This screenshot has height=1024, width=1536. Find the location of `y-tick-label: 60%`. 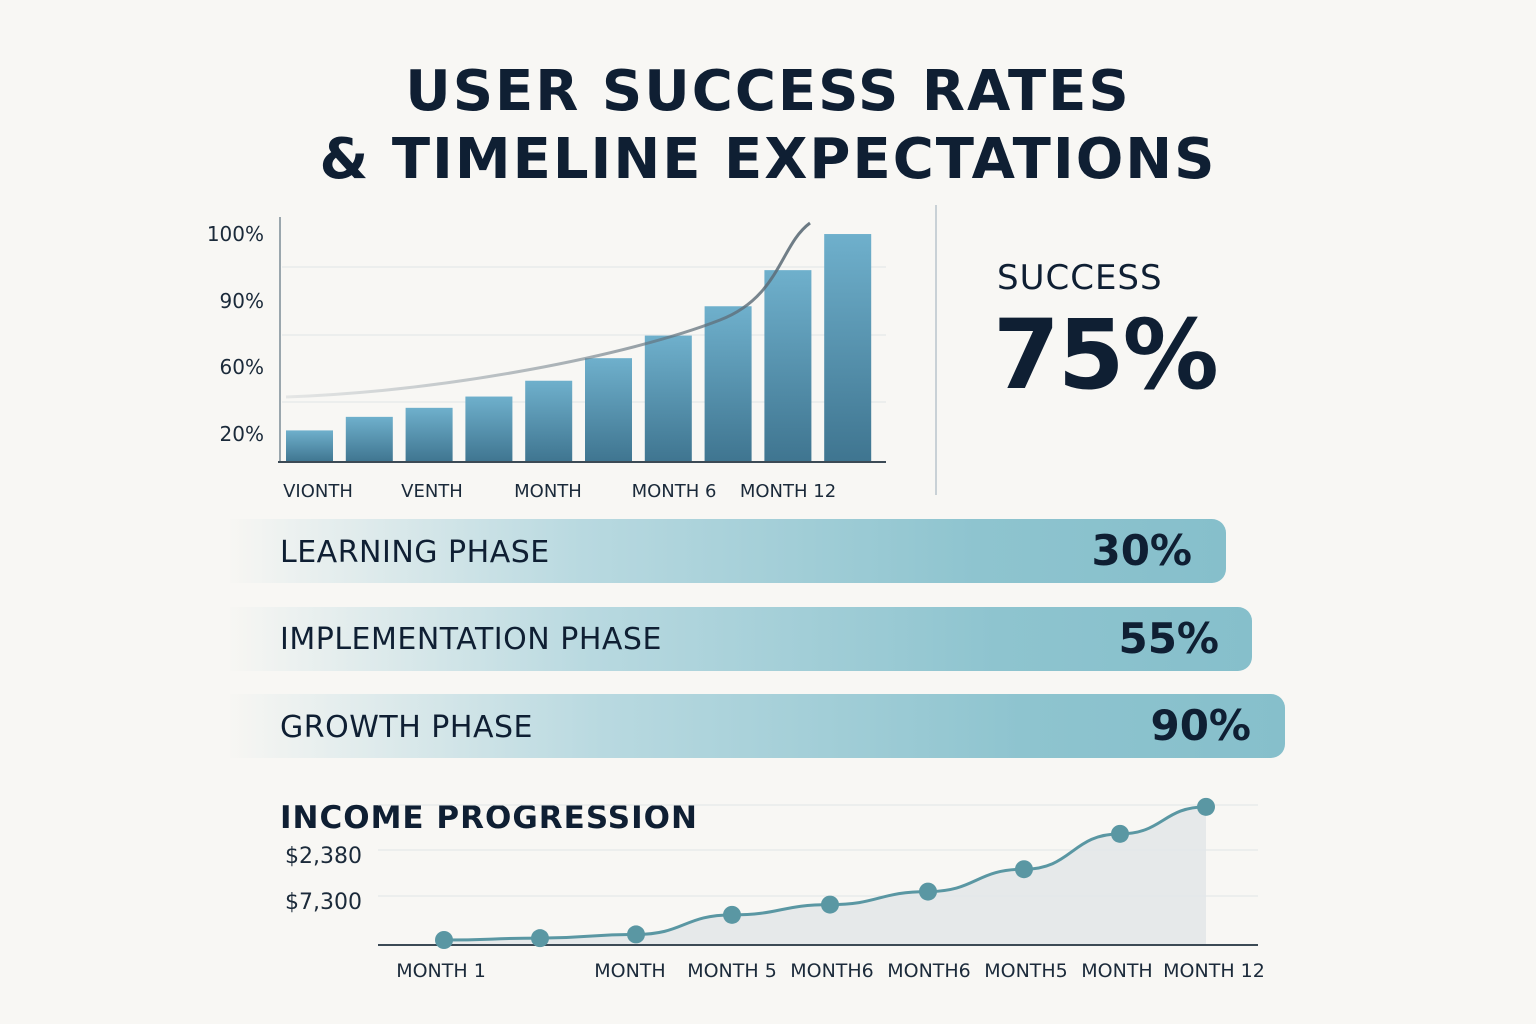

y-tick-label: 60% is located at coordinates (242, 367).